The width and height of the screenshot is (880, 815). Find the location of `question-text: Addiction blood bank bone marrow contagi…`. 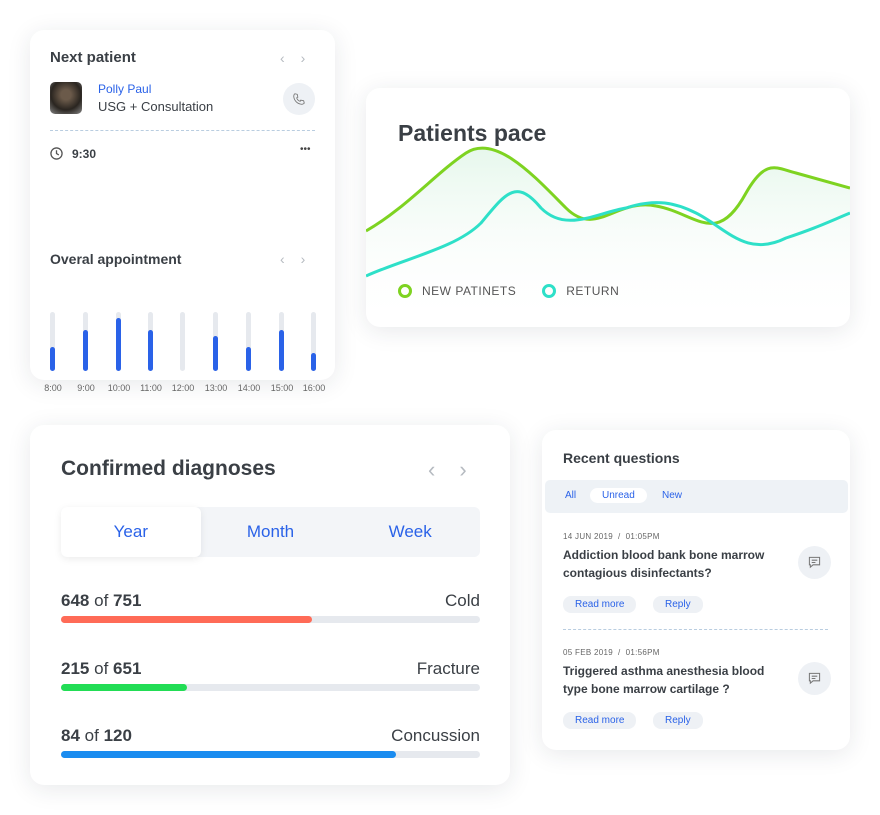

question-text: Addiction blood bank bone marrow contagi… is located at coordinates (664, 564).